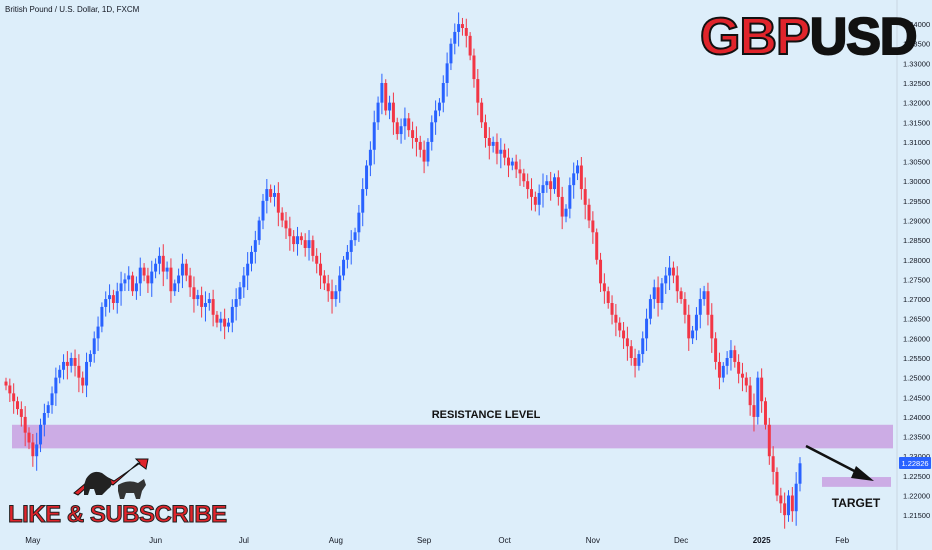 This screenshot has width=932, height=550. Describe the element at coordinates (916, 122) in the screenshot. I see `y-tick-label: 1.31500` at that location.